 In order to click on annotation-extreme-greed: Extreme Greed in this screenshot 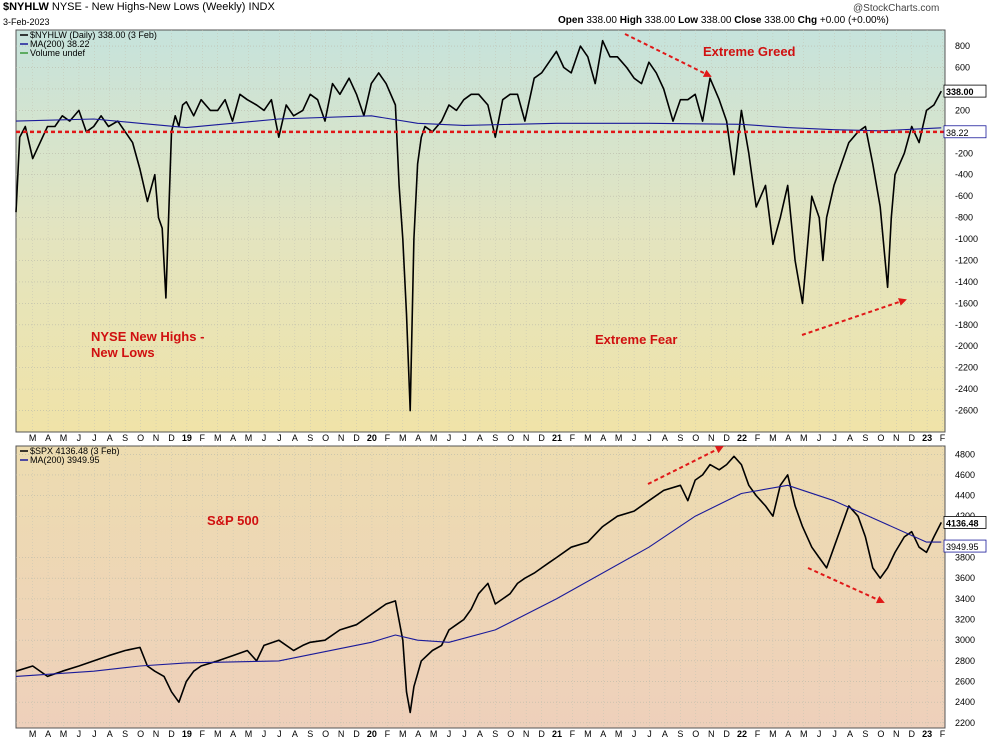, I will do `click(749, 51)`.